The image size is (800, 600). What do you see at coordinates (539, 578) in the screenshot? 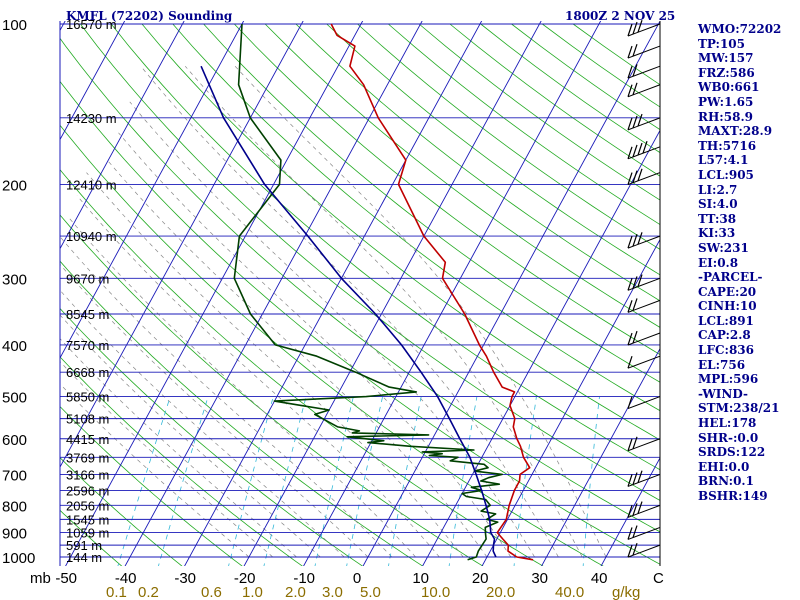
I see `temp-tick-label: 30` at bounding box center [539, 578].